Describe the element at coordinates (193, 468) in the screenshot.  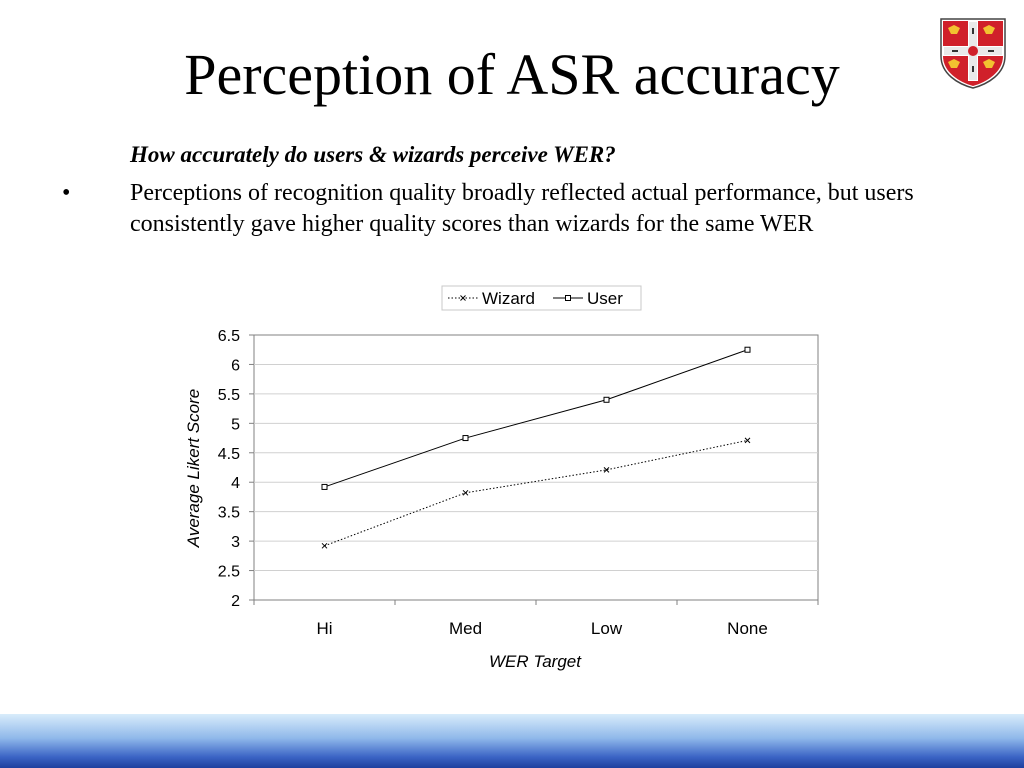
I see `y-axis-title: Average Likert Score` at that location.